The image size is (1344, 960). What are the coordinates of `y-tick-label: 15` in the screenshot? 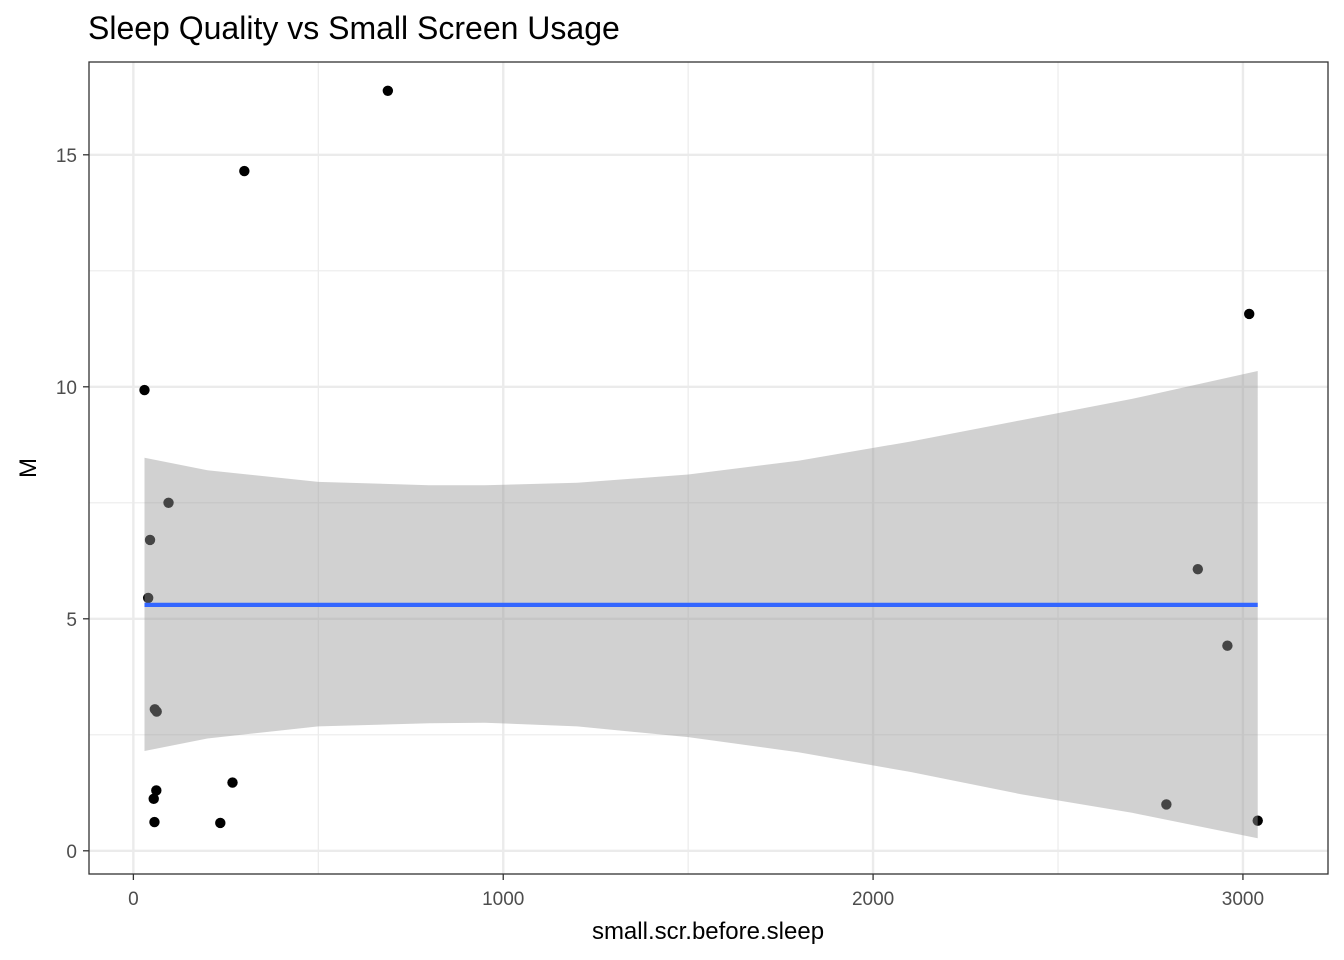 It's located at (66, 156).